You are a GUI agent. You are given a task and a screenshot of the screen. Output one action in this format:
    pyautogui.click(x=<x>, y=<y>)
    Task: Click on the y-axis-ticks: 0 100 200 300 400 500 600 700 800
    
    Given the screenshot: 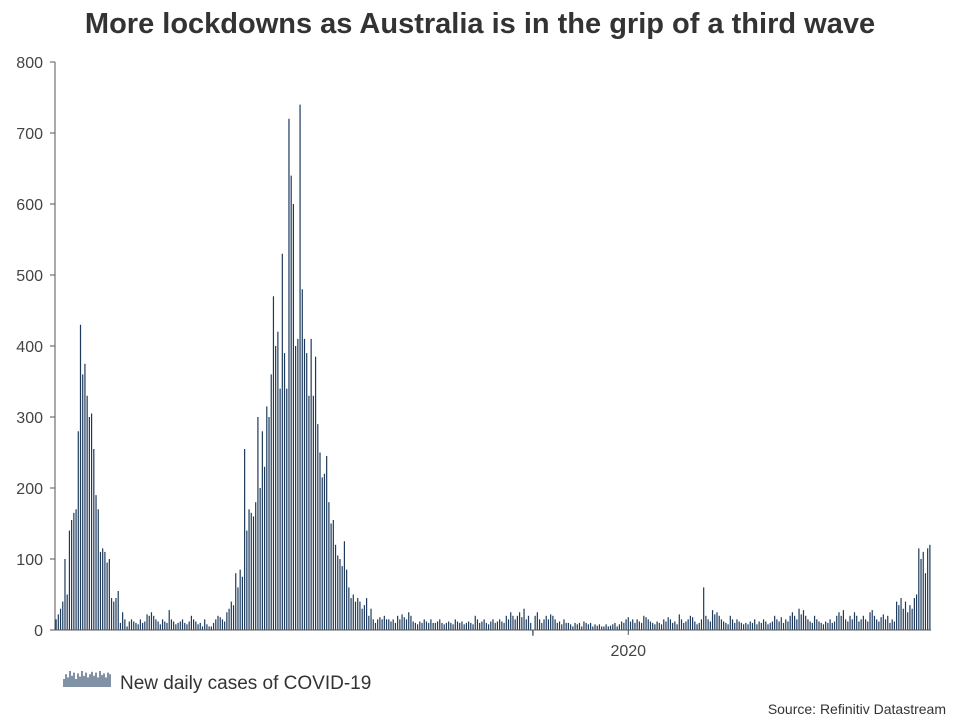 What is the action you would take?
    pyautogui.click(x=35, y=347)
    